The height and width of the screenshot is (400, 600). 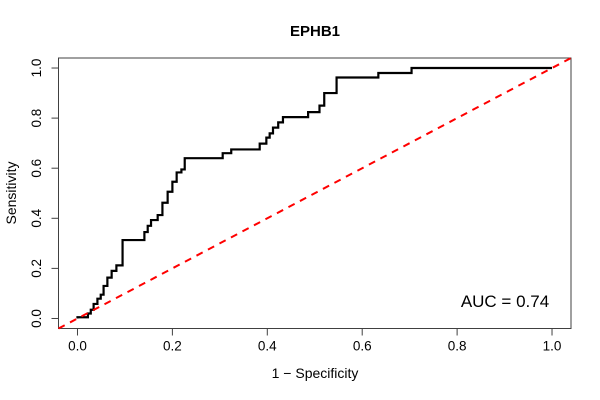 I want to click on y-tick-label: 0.2, so click(x=36, y=268).